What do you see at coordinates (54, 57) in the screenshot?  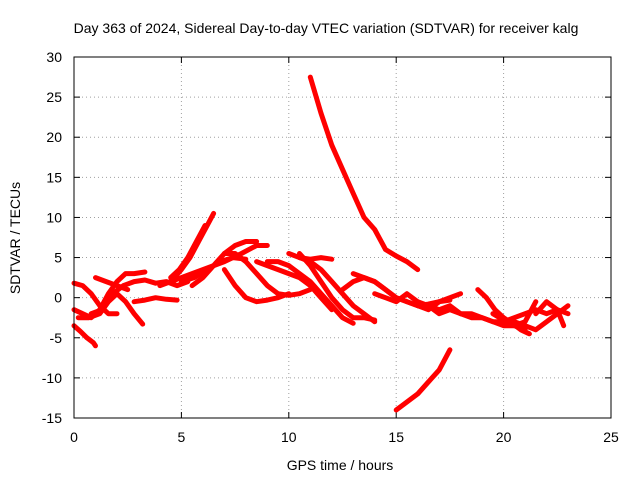 I see `y-tick-label: 30` at bounding box center [54, 57].